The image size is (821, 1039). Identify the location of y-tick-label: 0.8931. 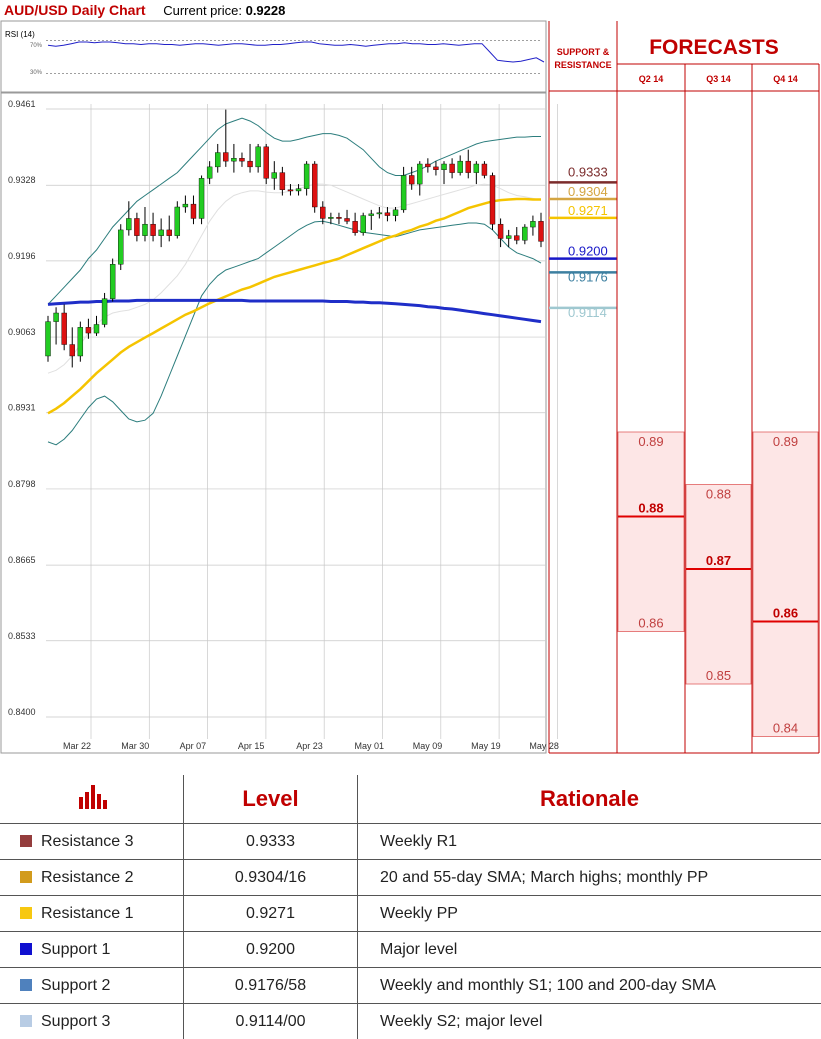
(22, 408).